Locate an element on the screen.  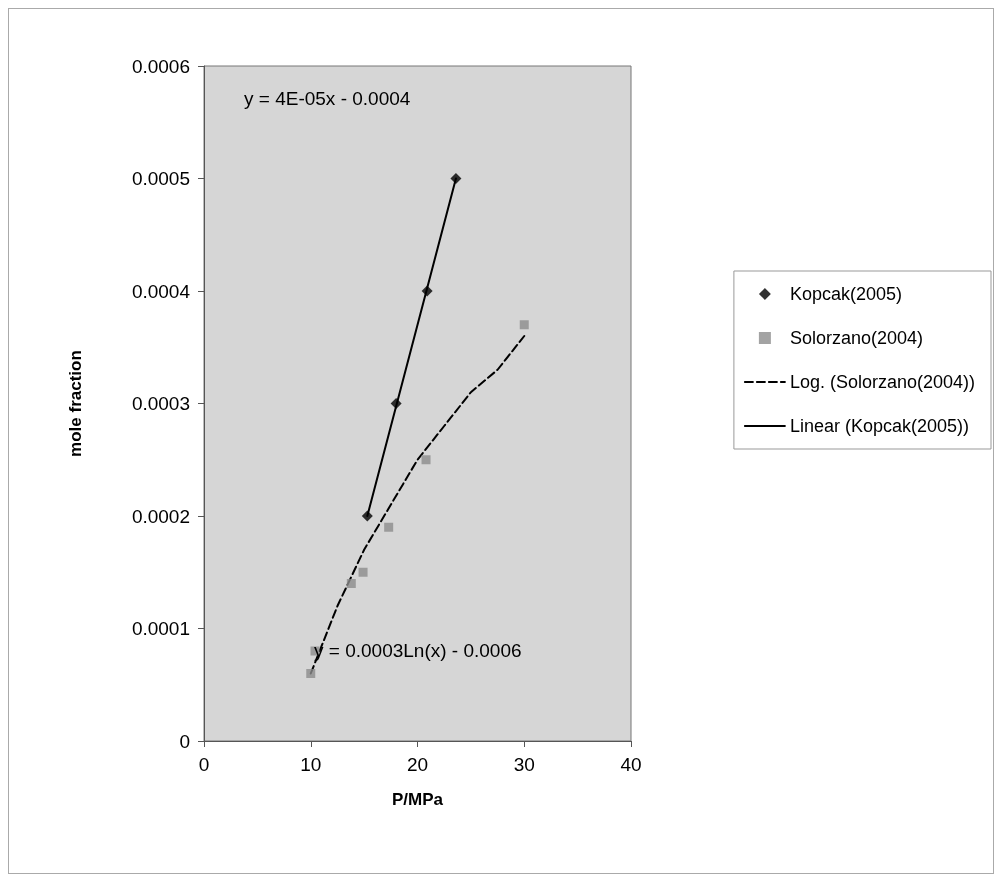
annotation: y = 4E-05x - 0.0004 is located at coordinates (327, 98).